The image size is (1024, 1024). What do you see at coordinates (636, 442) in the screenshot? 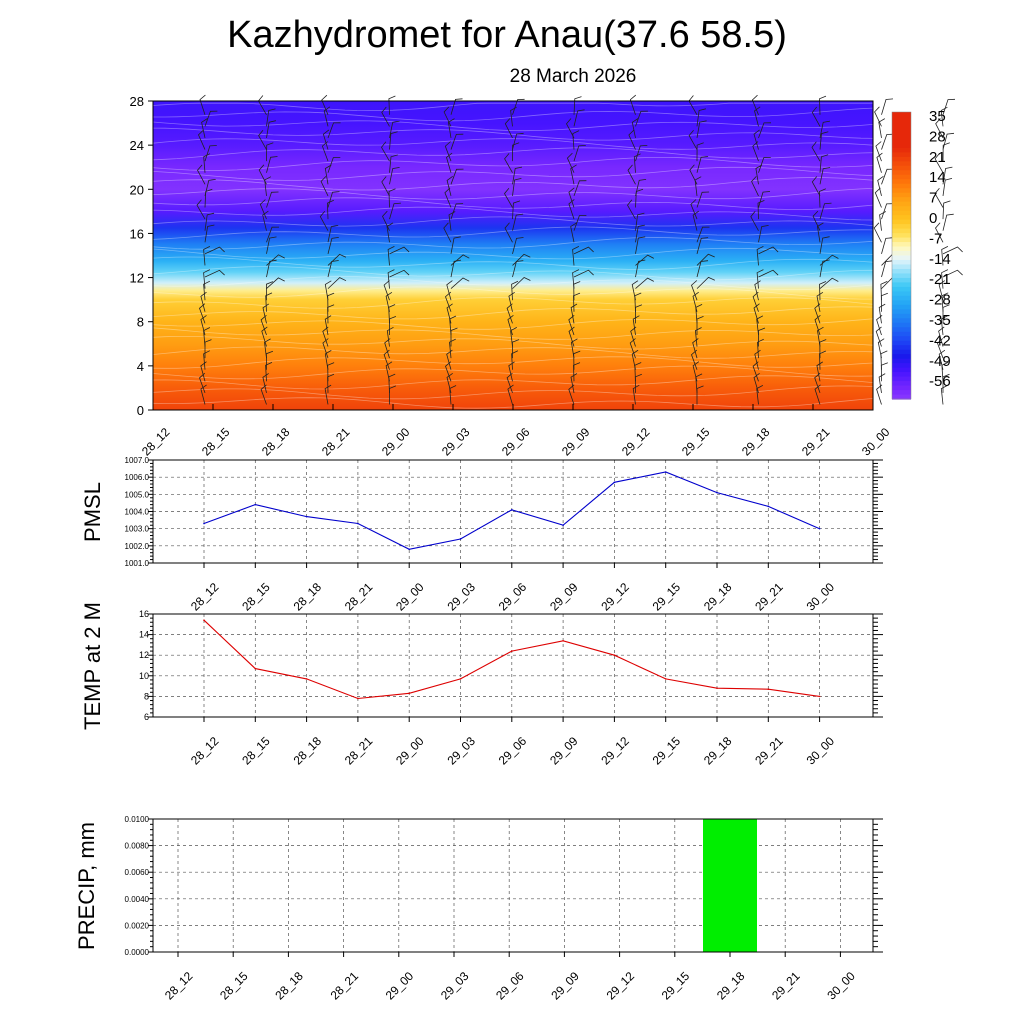
I see `x-tick-label: 29_12` at bounding box center [636, 442].